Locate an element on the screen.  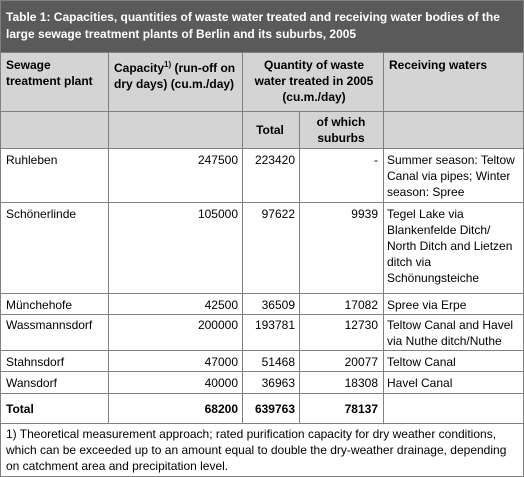
cell-total: 193781 is located at coordinates (274, 325).